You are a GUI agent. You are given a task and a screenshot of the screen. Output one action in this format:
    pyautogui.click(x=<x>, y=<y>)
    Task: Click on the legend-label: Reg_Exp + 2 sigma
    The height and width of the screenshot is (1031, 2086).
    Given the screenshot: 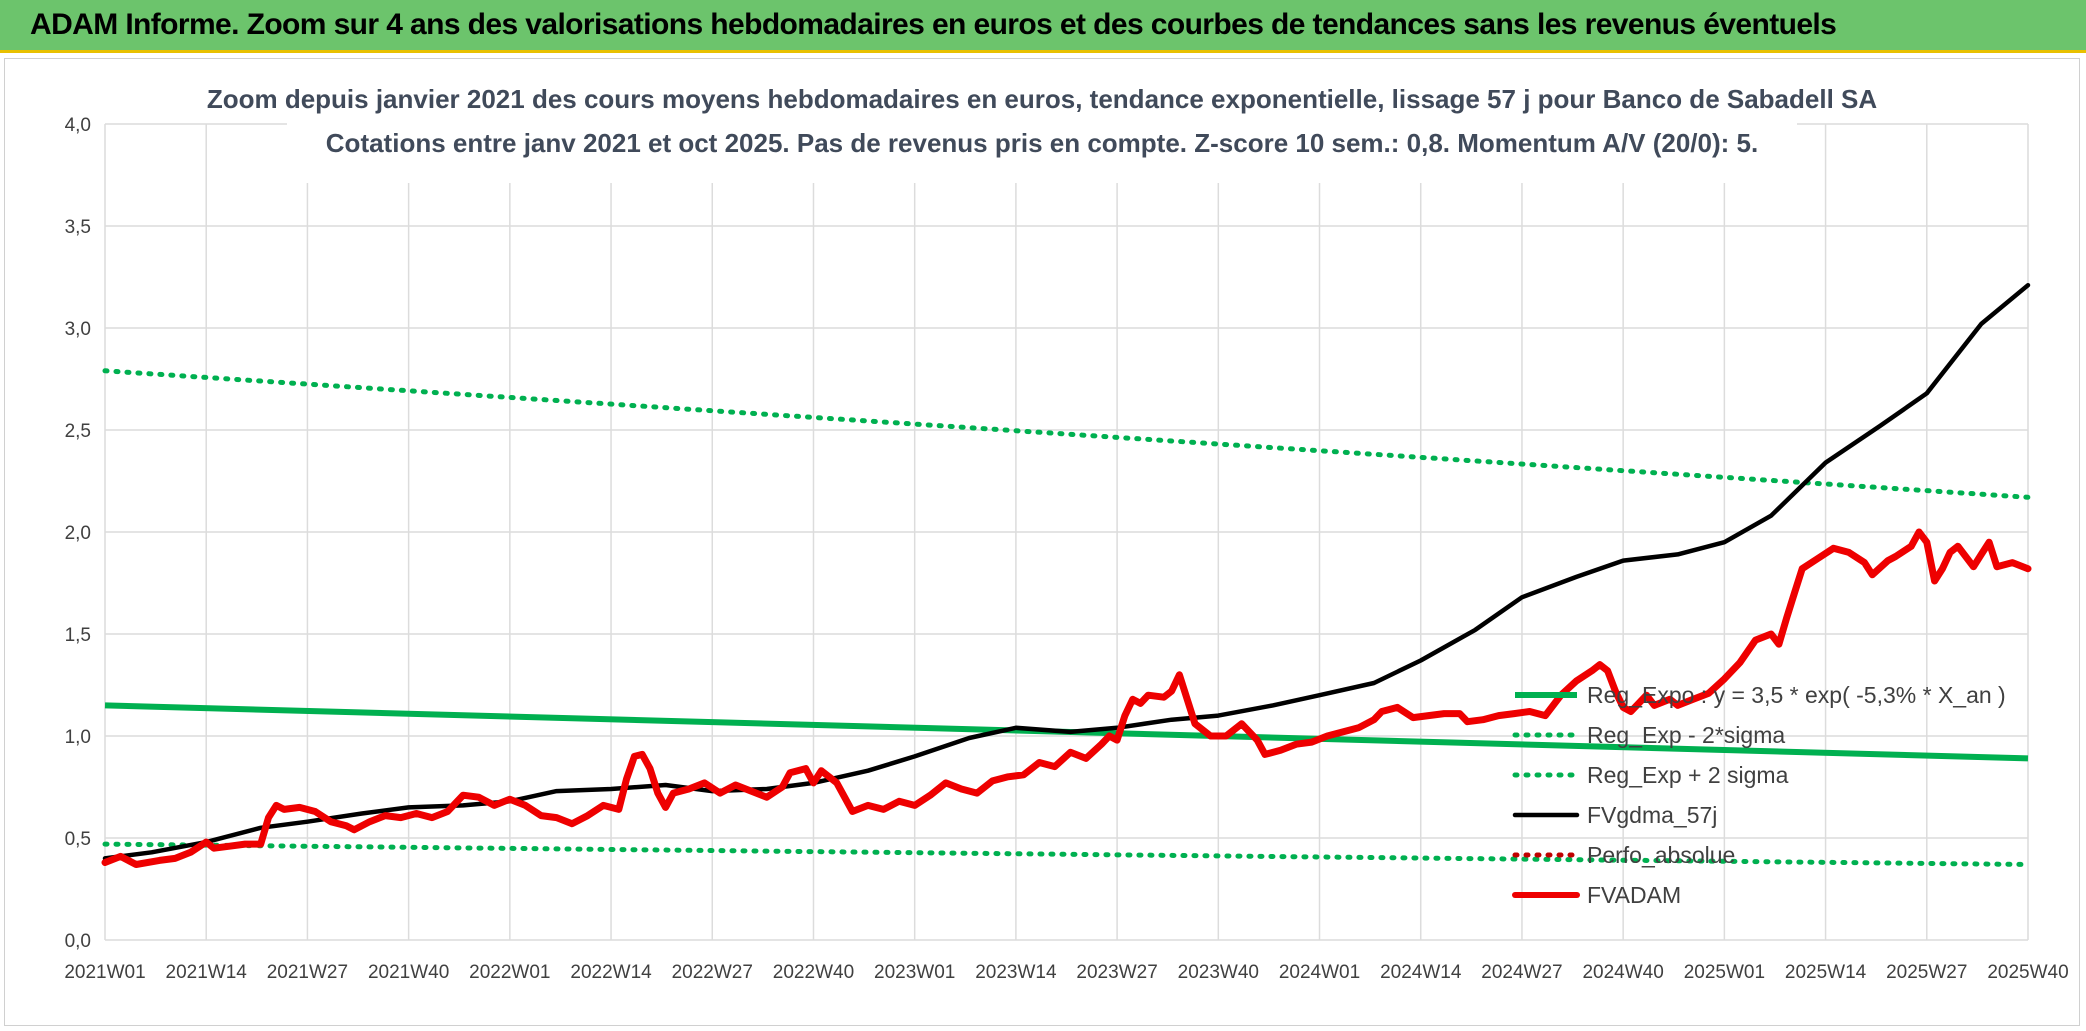 What is the action you would take?
    pyautogui.click(x=1688, y=775)
    